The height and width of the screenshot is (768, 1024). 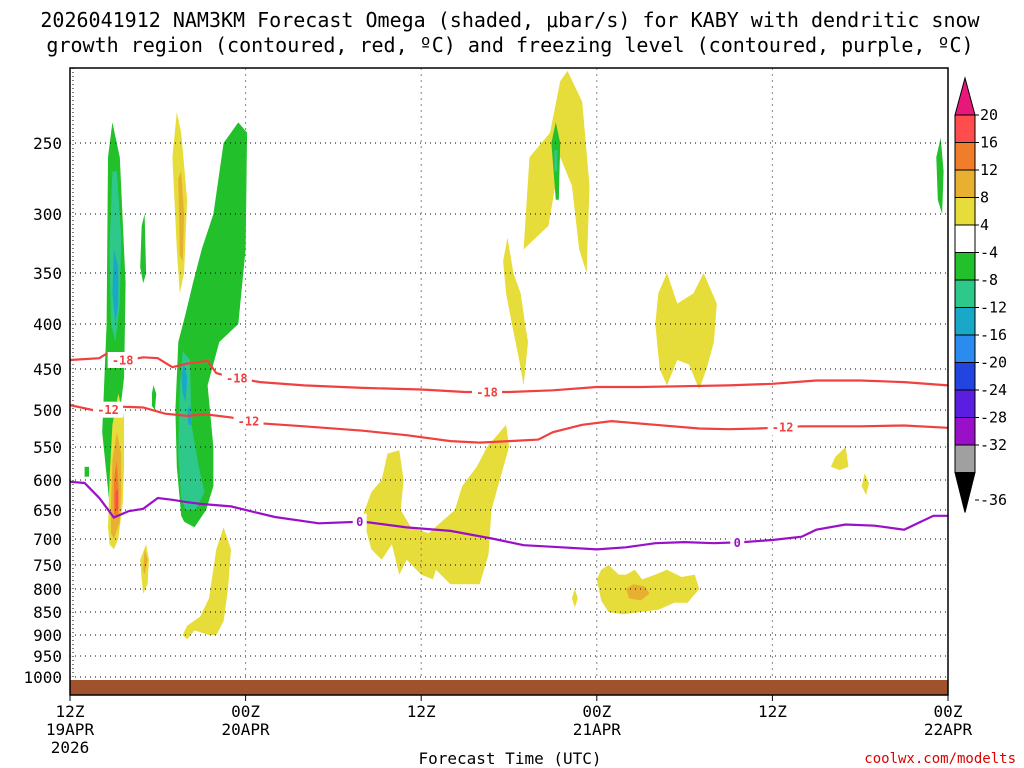 I want to click on colorbar-label-2: 12, so click(x=989, y=170).